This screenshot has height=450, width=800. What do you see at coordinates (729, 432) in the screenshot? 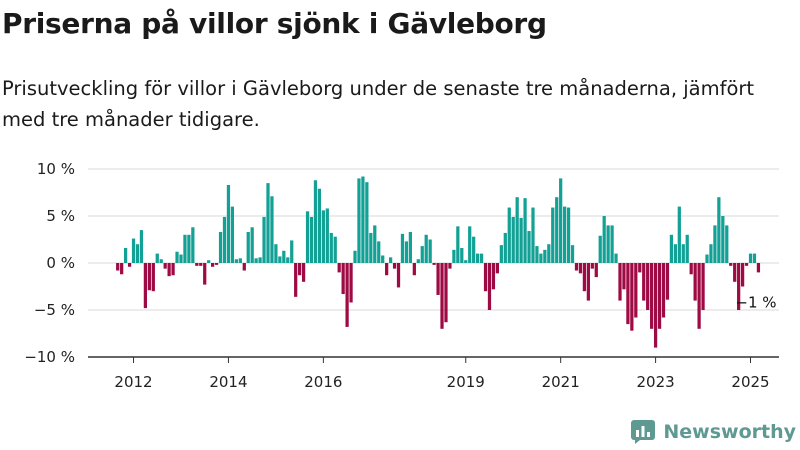
I see `logo-text: Newsworthy` at bounding box center [729, 432].